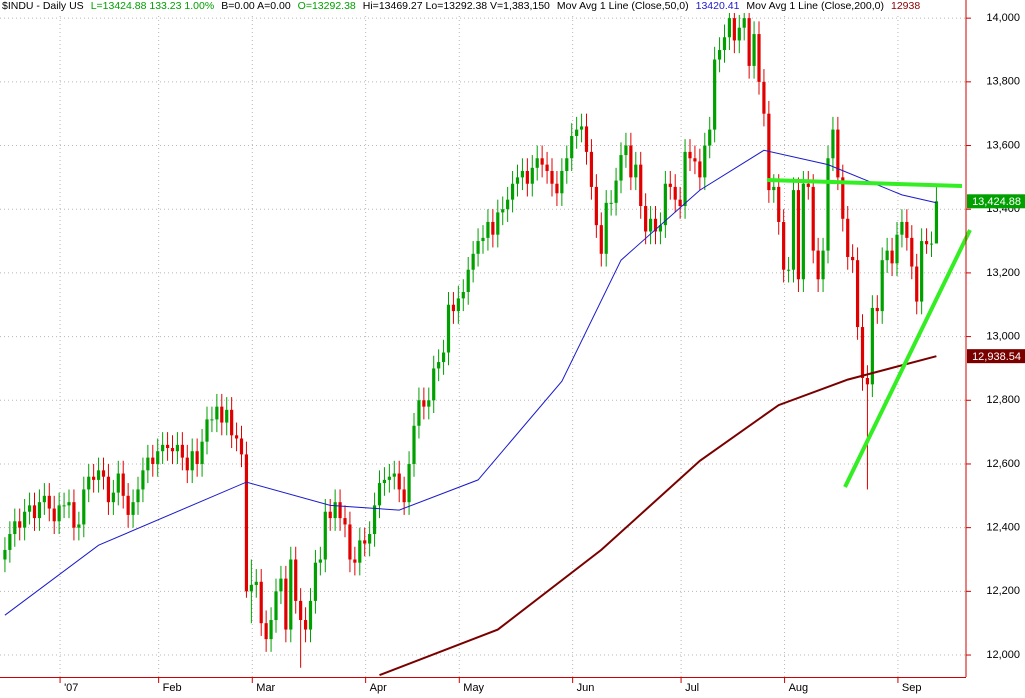  Describe the element at coordinates (1003, 655) in the screenshot. I see `y-tick-label: 12,000` at that location.